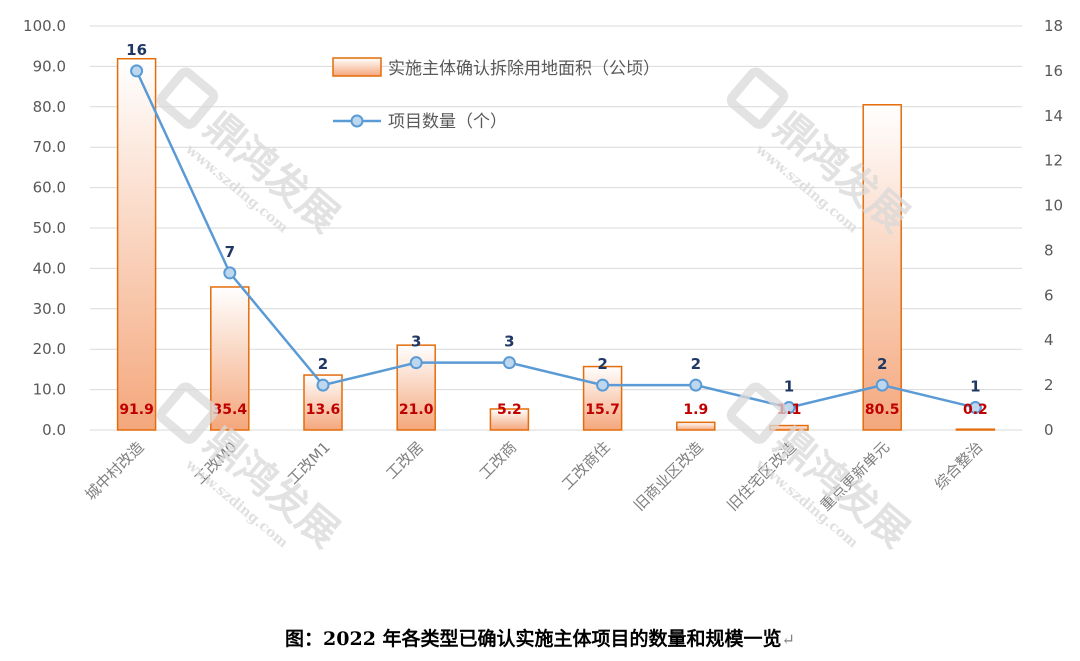 This screenshot has height=661, width=1080. Describe the element at coordinates (788, 639) in the screenshot. I see `paragraph-mark-icon: ↵` at that location.